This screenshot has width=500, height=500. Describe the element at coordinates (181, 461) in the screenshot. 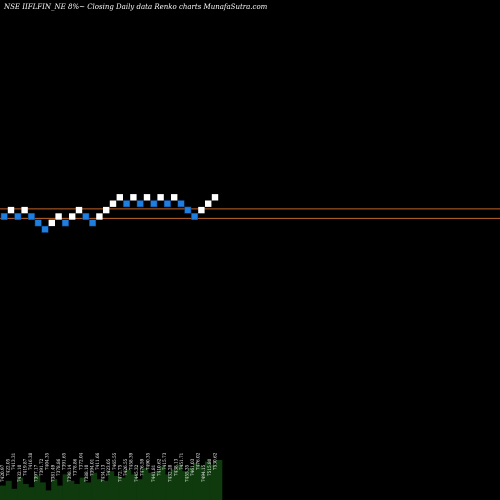

I see `price-label-32: 7451.71` at that location.